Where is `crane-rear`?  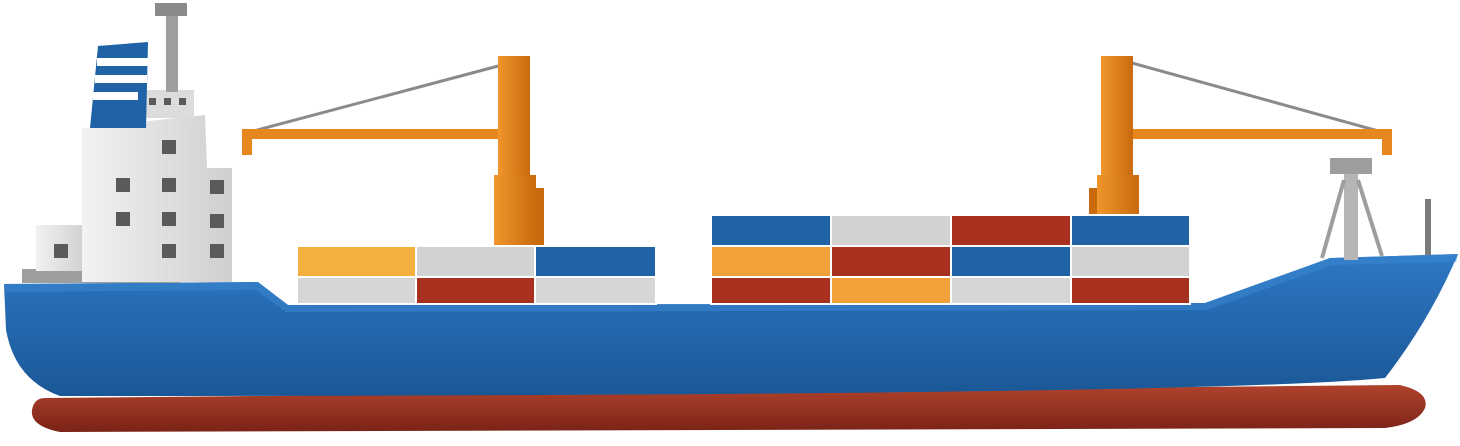 crane-rear is located at coordinates (393, 151).